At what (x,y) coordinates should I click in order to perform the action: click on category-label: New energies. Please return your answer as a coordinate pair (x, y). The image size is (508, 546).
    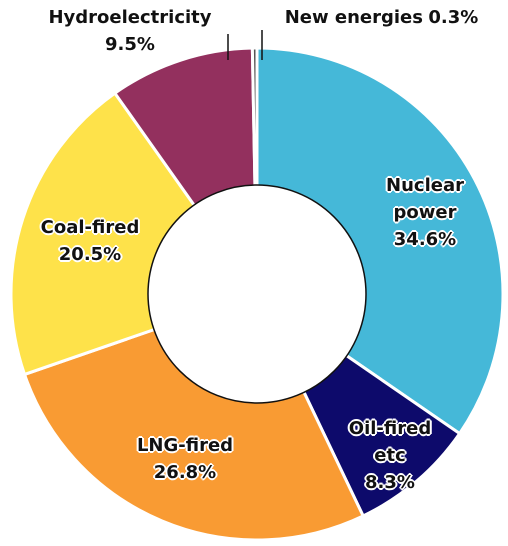
    Looking at the image, I should click on (353, 17).